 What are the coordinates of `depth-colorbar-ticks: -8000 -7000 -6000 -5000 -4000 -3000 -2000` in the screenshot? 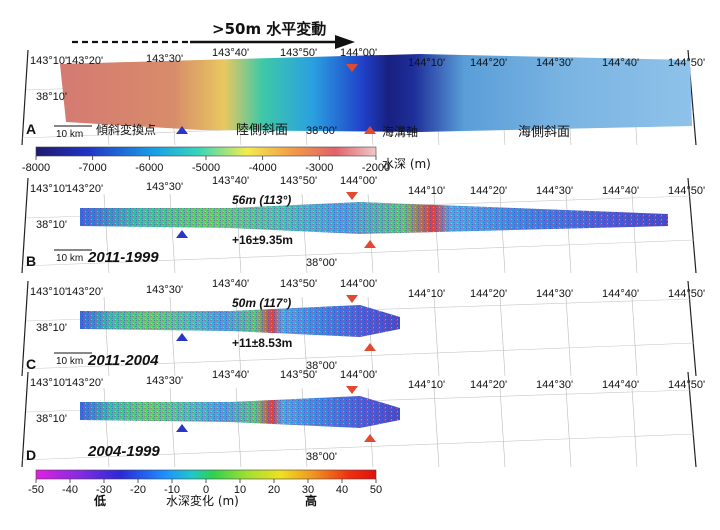 It's located at (206, 165).